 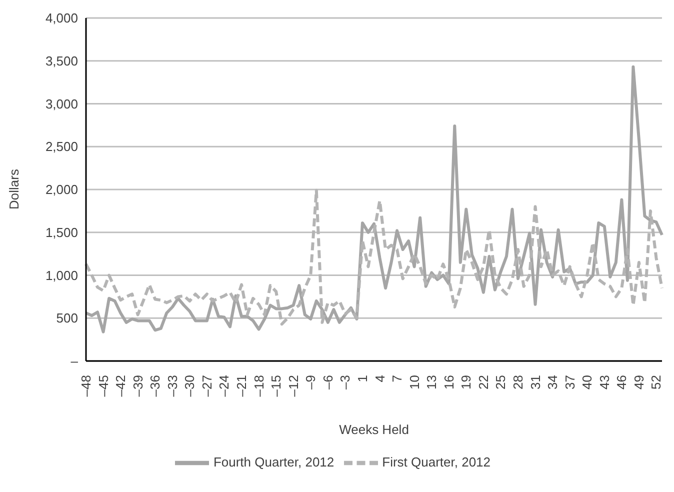 What do you see at coordinates (500, 382) in the screenshot?
I see `x-tick-label: 25` at bounding box center [500, 382].